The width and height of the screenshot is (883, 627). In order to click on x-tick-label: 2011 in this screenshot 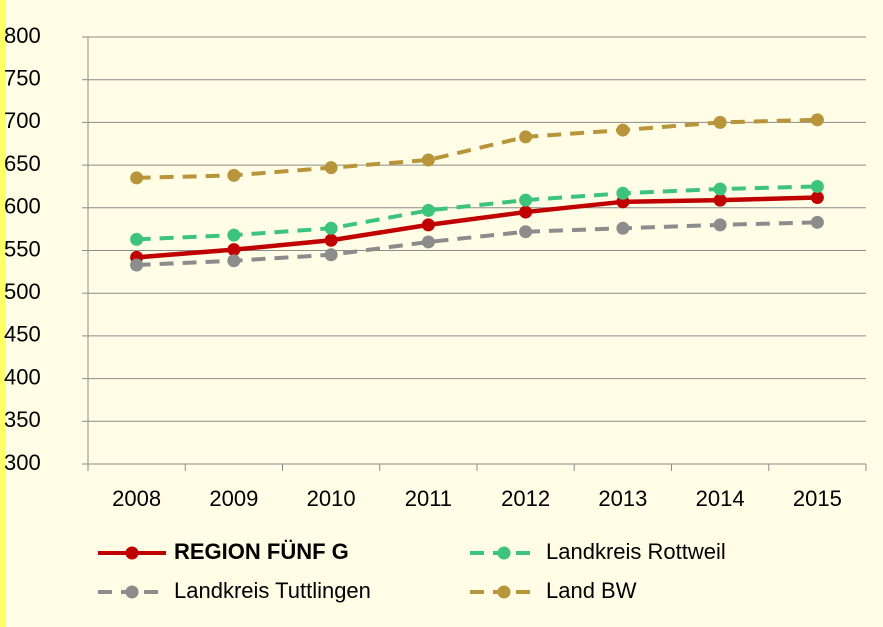, I will do `click(428, 498)`.